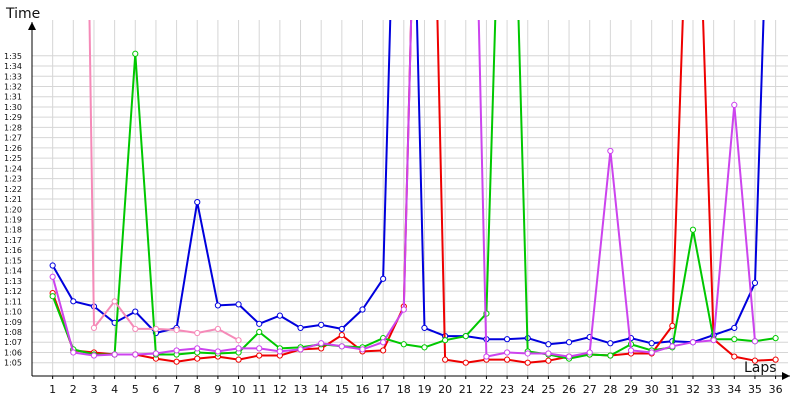 This screenshot has width=800, height=400. I want to click on x-tick-label: 19, so click(424, 389).